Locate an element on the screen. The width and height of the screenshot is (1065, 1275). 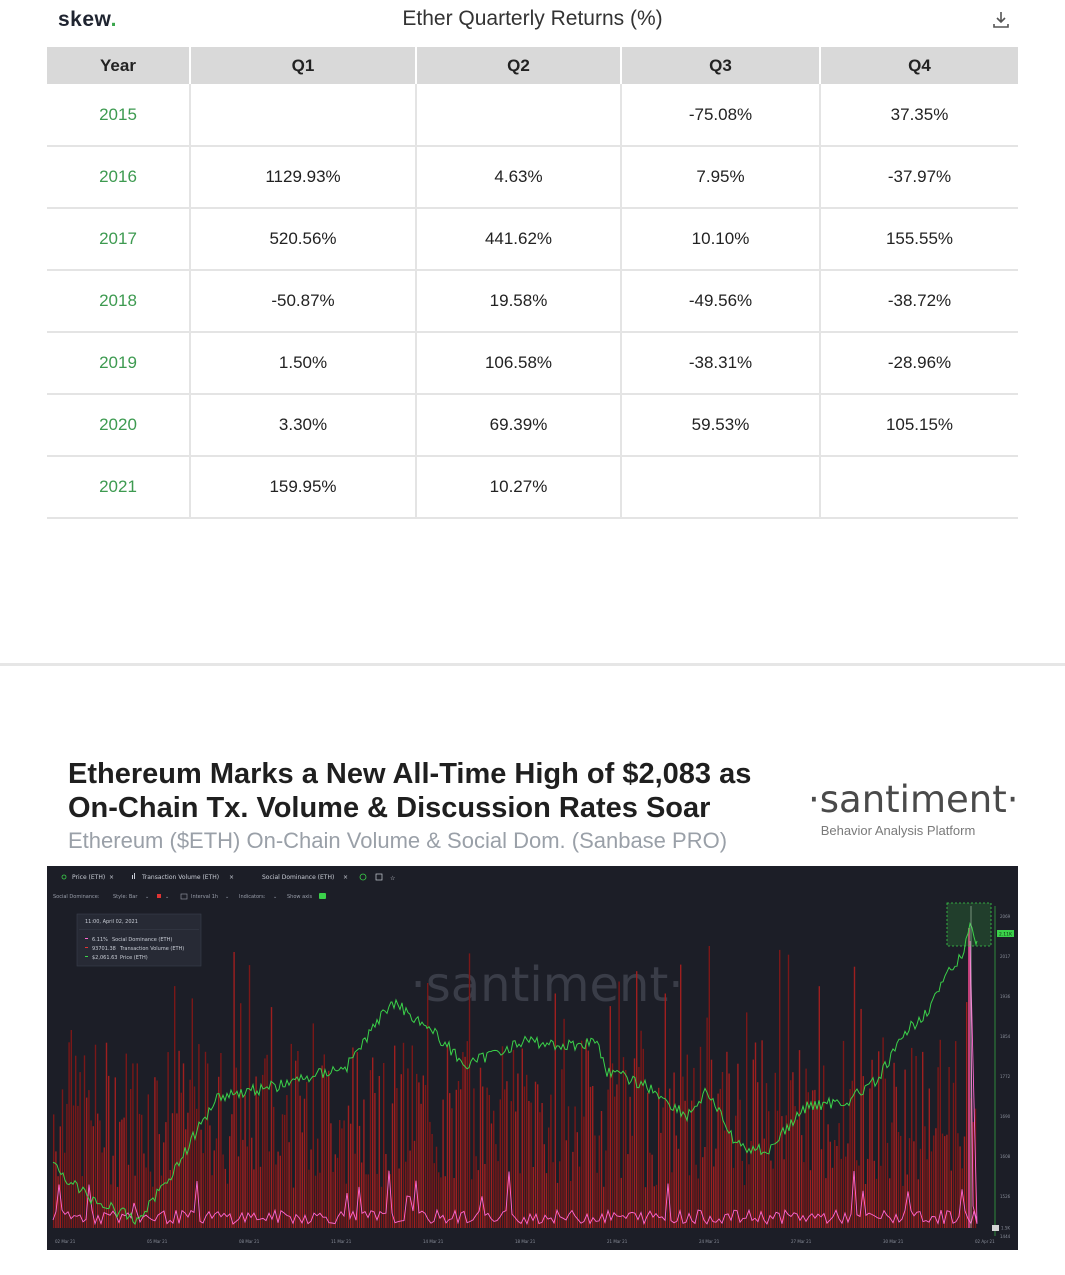
section-divider is located at coordinates (532, 664).